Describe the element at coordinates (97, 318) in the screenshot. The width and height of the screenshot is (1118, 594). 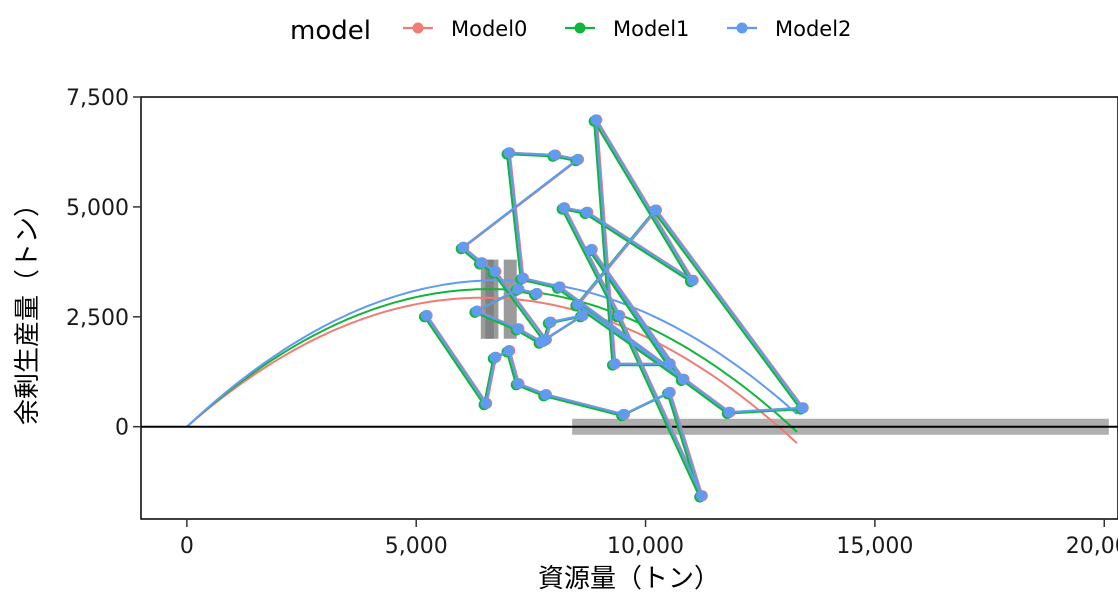
I see `y-tick-label-1: 2,500` at that location.